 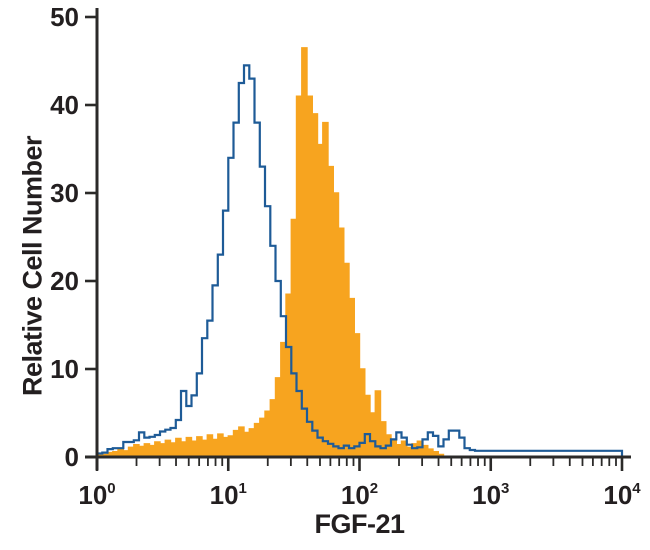 What do you see at coordinates (72, 457) in the screenshot?
I see `y-tick-label: 0` at bounding box center [72, 457].